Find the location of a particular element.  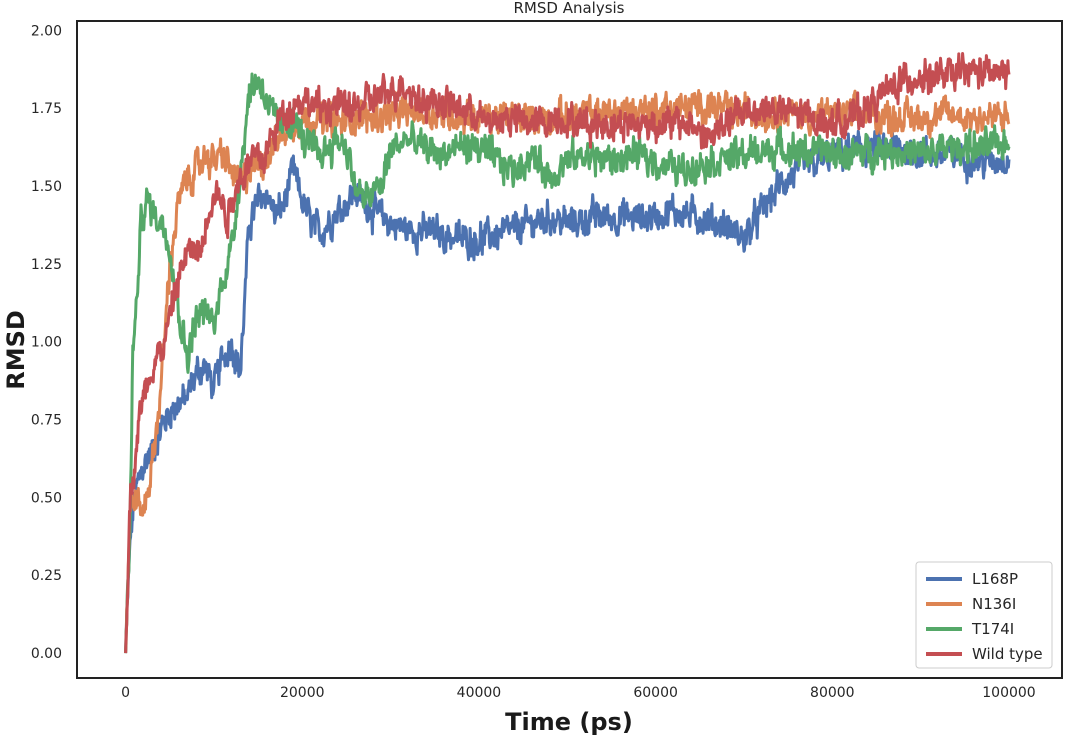

y-tick-label: 0.75 is located at coordinates (46, 421).